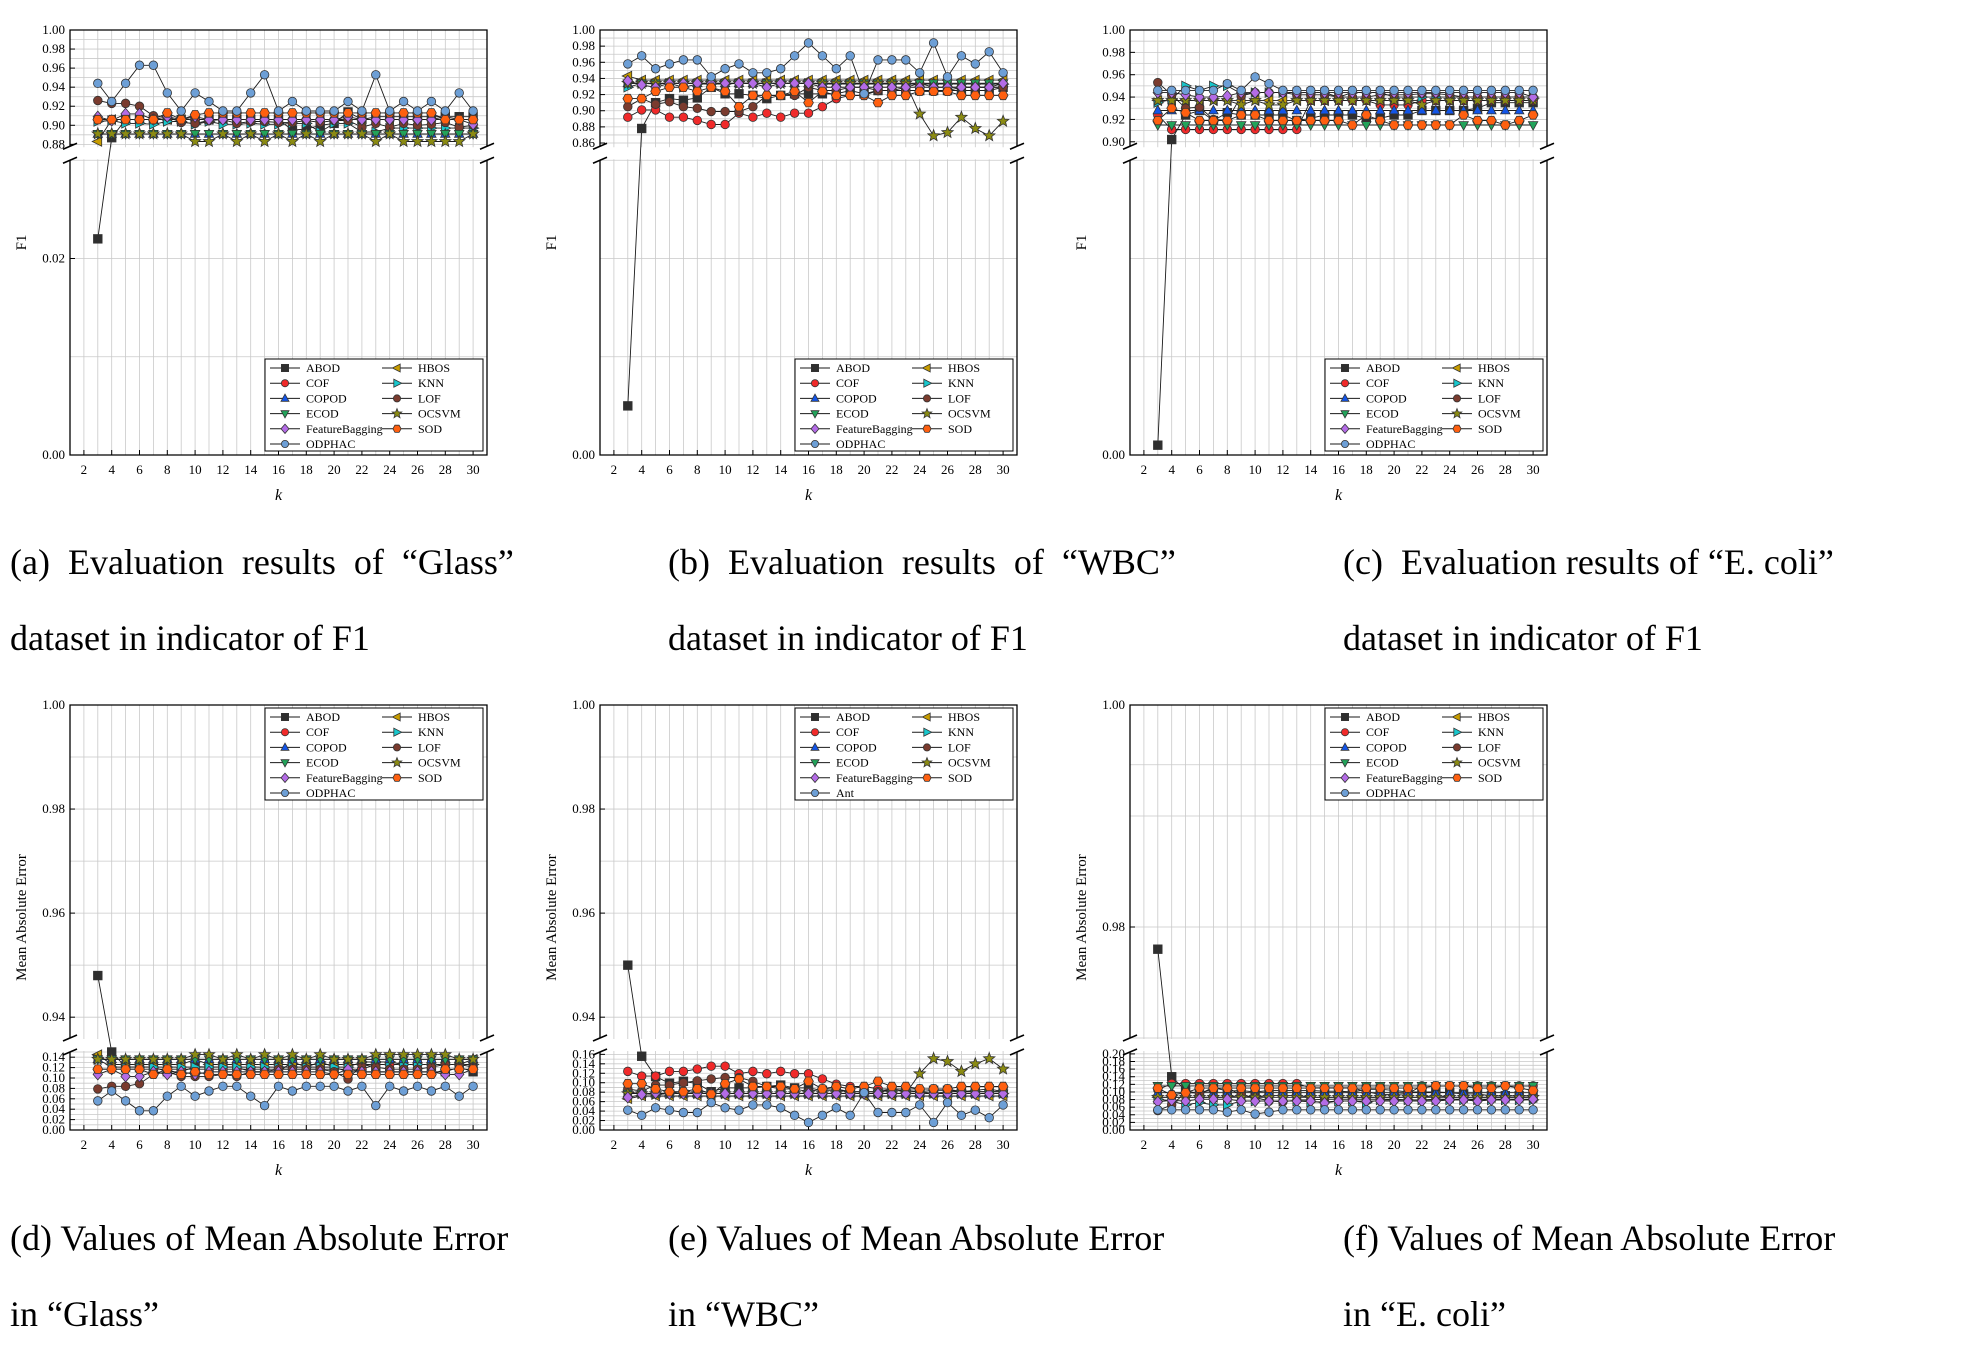  What do you see at coordinates (1383, 368) in the screenshot?
I see `legend-label: ABOD` at bounding box center [1383, 368].